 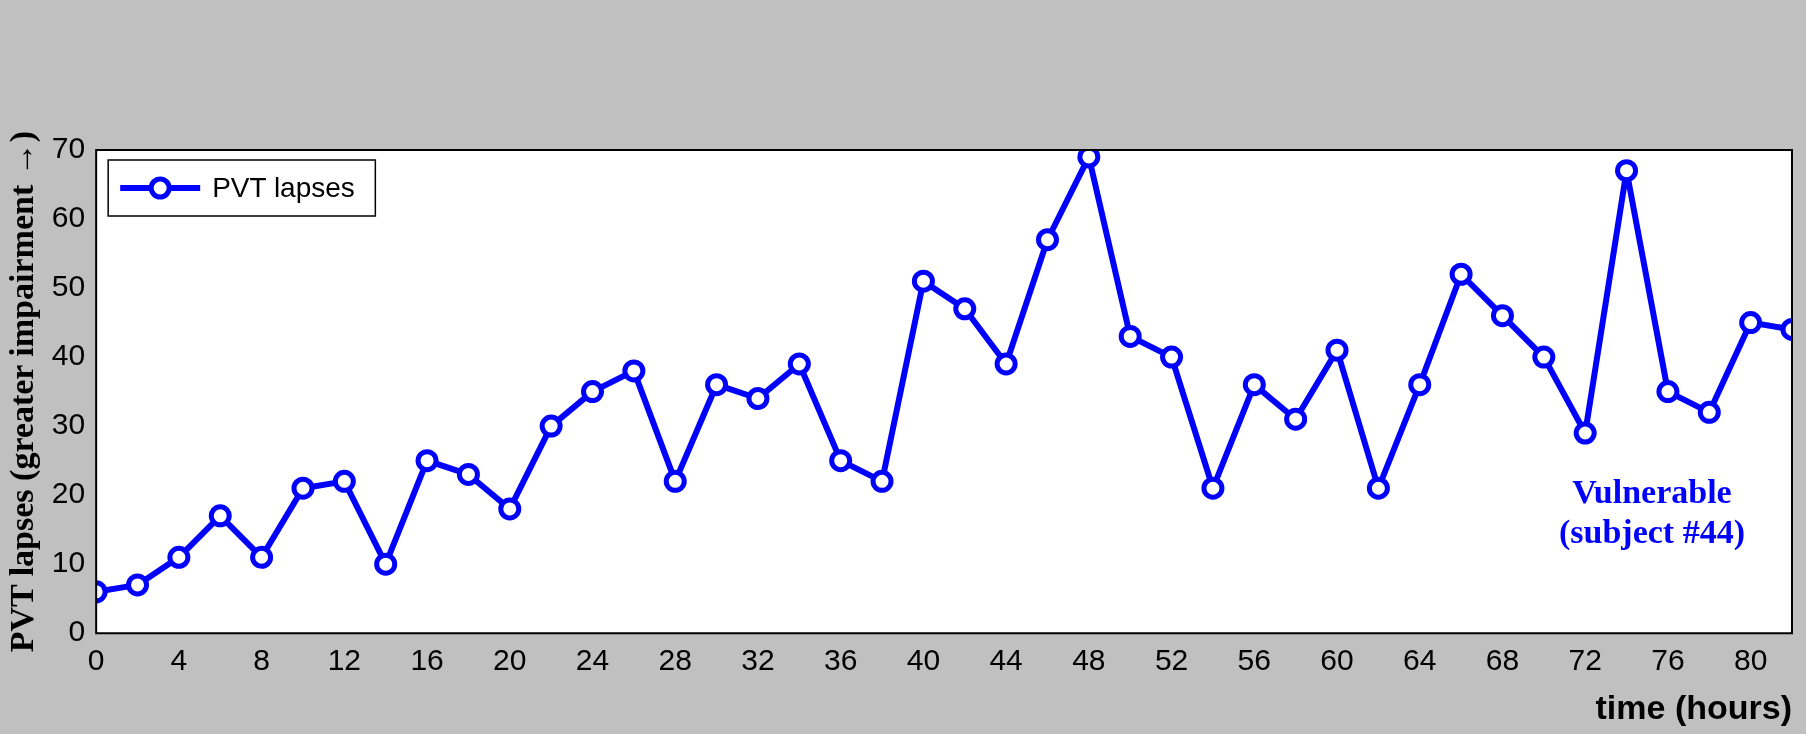 What do you see at coordinates (68, 148) in the screenshot?
I see `y-tick-label: 70` at bounding box center [68, 148].